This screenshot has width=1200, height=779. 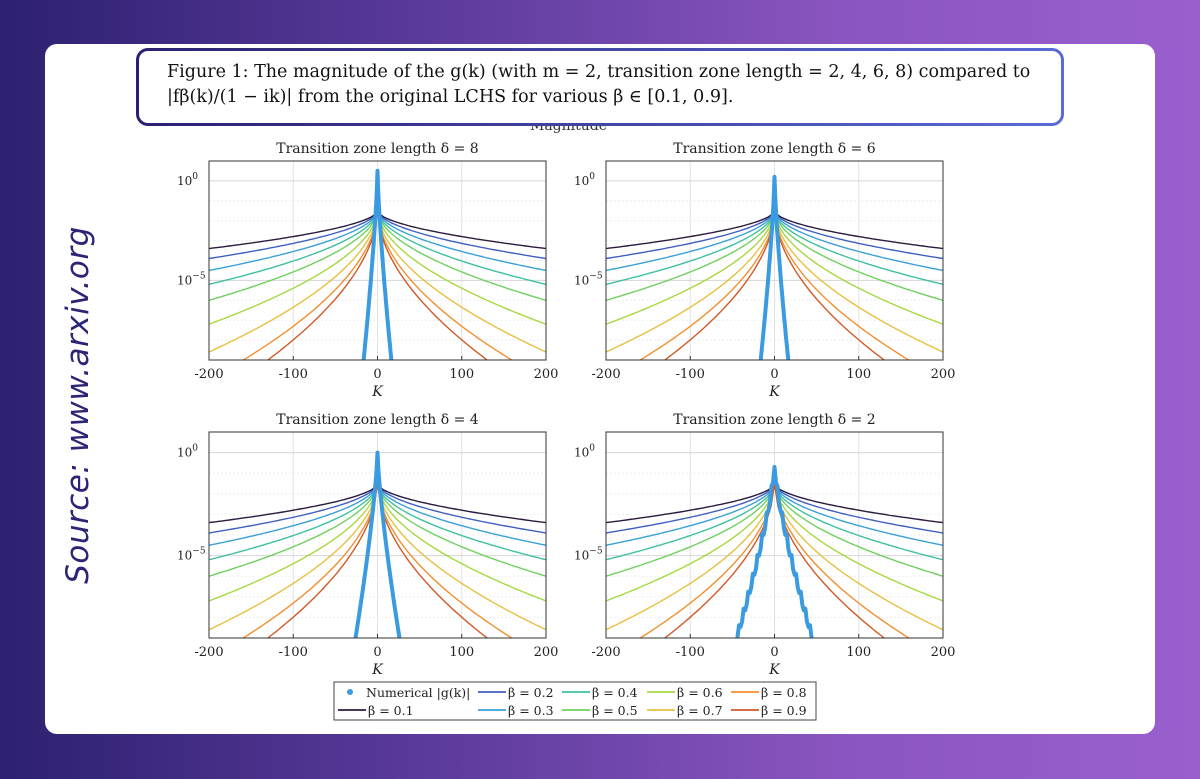 I want to click on legend-label: β = 0.7, so click(x=700, y=710).